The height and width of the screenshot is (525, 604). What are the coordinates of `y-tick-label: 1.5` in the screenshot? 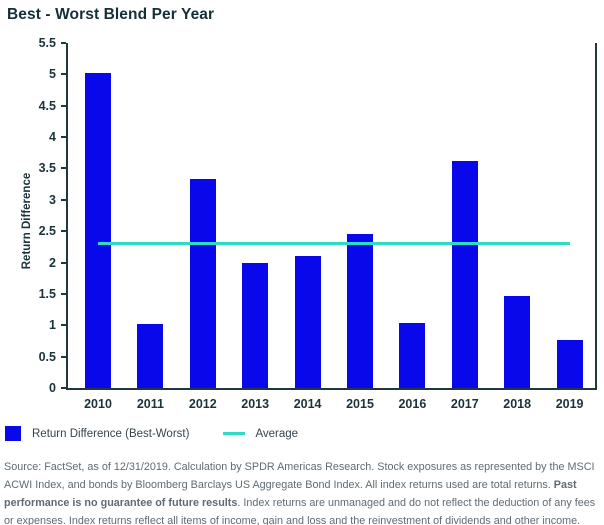 It's located at (47, 293).